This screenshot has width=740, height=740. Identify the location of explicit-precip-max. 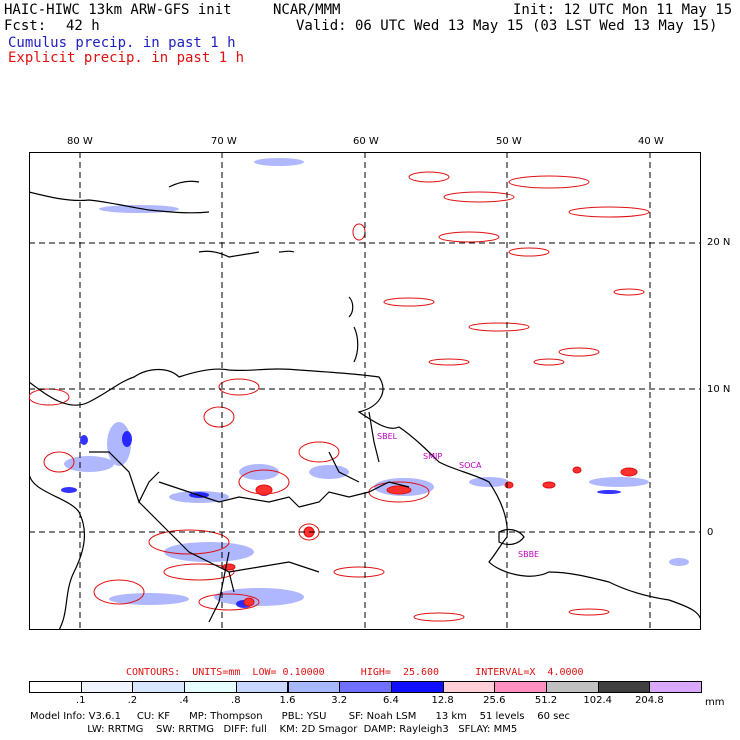
(430, 536).